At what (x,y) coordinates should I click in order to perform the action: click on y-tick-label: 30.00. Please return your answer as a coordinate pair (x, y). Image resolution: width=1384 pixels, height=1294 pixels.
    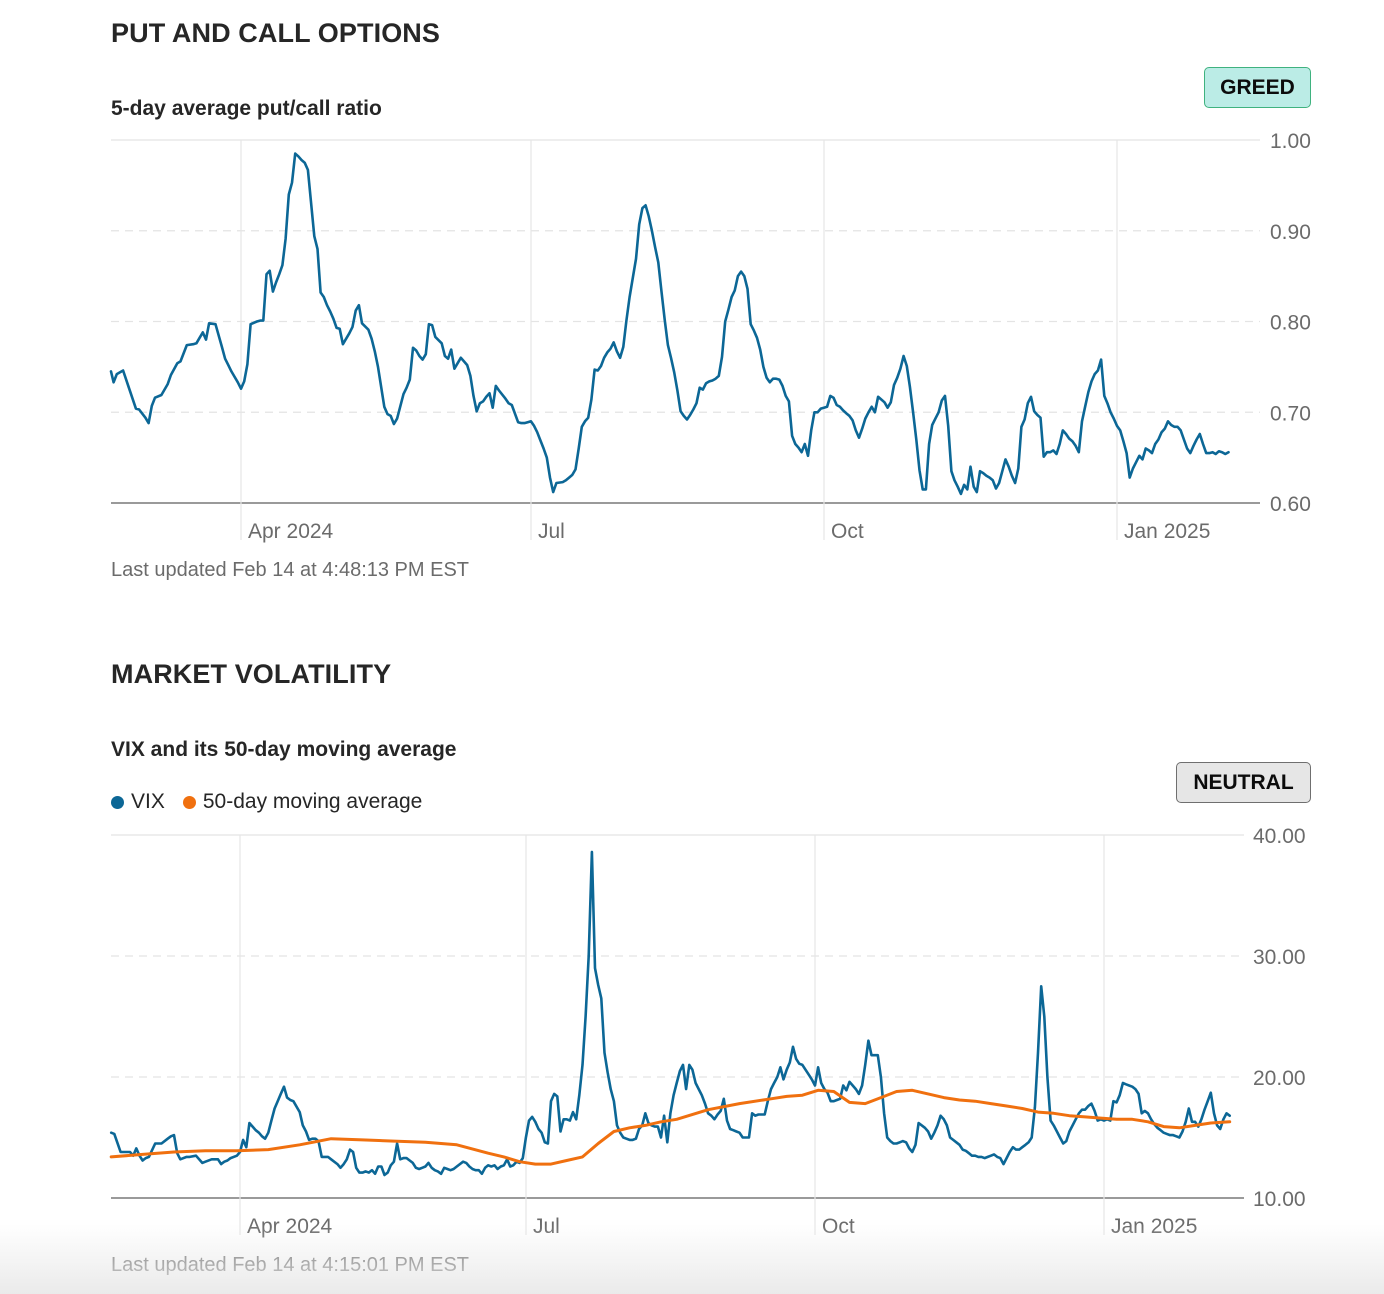
    Looking at the image, I should click on (1279, 957).